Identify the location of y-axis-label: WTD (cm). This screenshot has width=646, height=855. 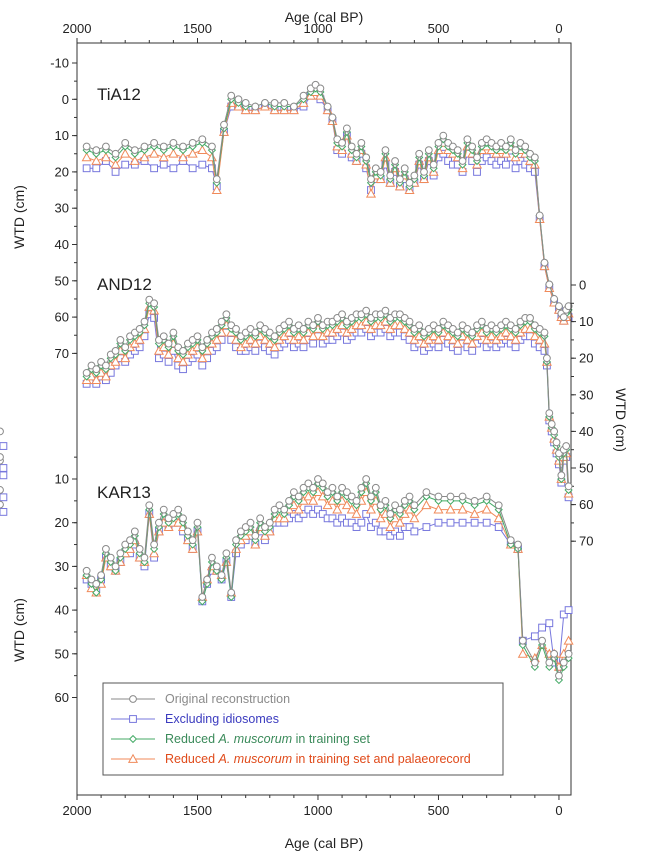
(621, 420).